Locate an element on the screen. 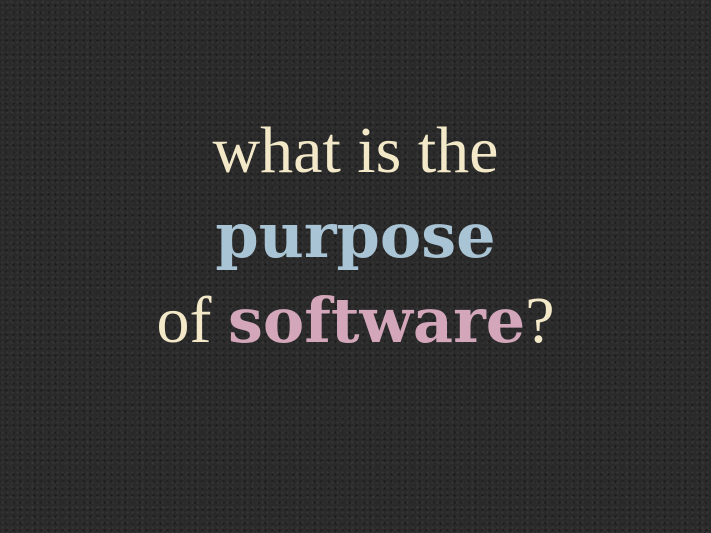 The height and width of the screenshot is (533, 711). title-word-software: software is located at coordinates (376, 320).